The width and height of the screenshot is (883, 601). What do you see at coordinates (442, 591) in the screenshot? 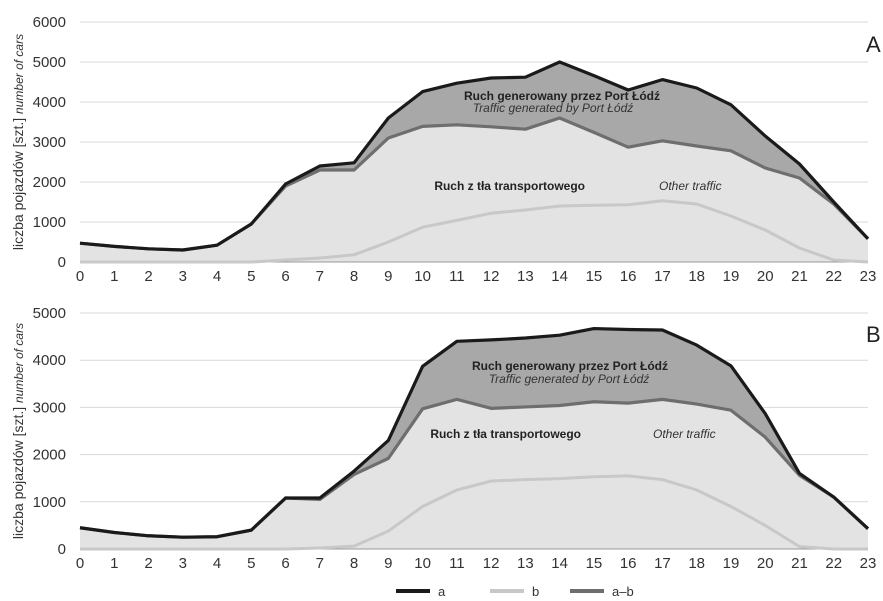
I see `legend-label: a` at bounding box center [442, 591].